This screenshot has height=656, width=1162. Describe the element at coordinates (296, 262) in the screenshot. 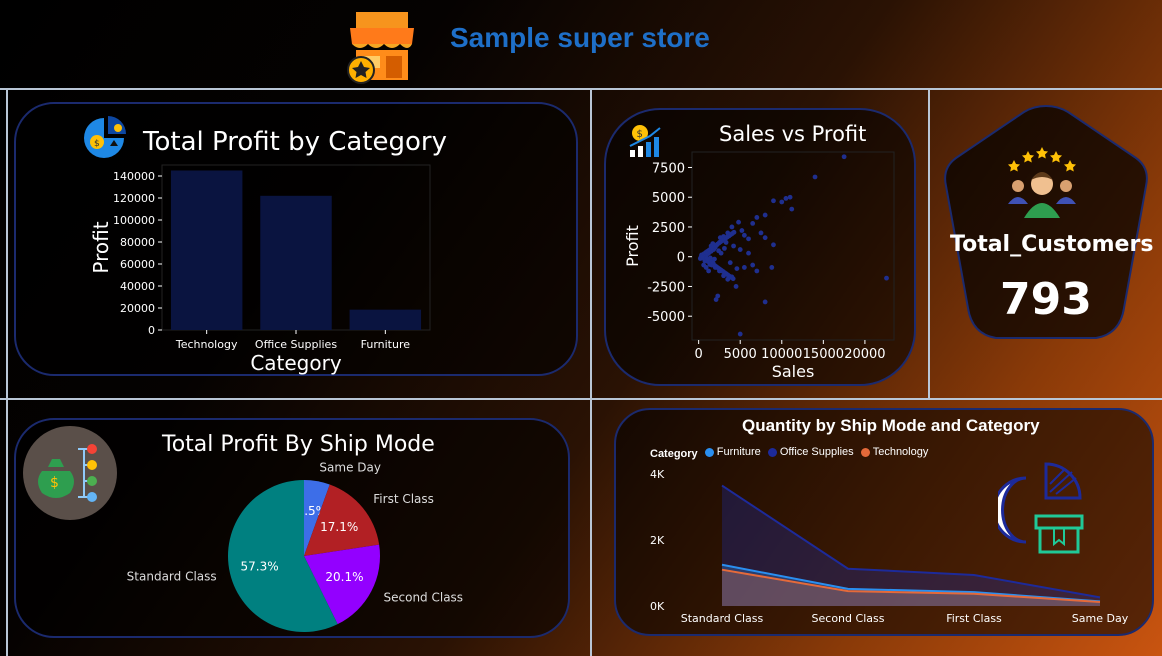

I see `bar-office-supplies` at that location.